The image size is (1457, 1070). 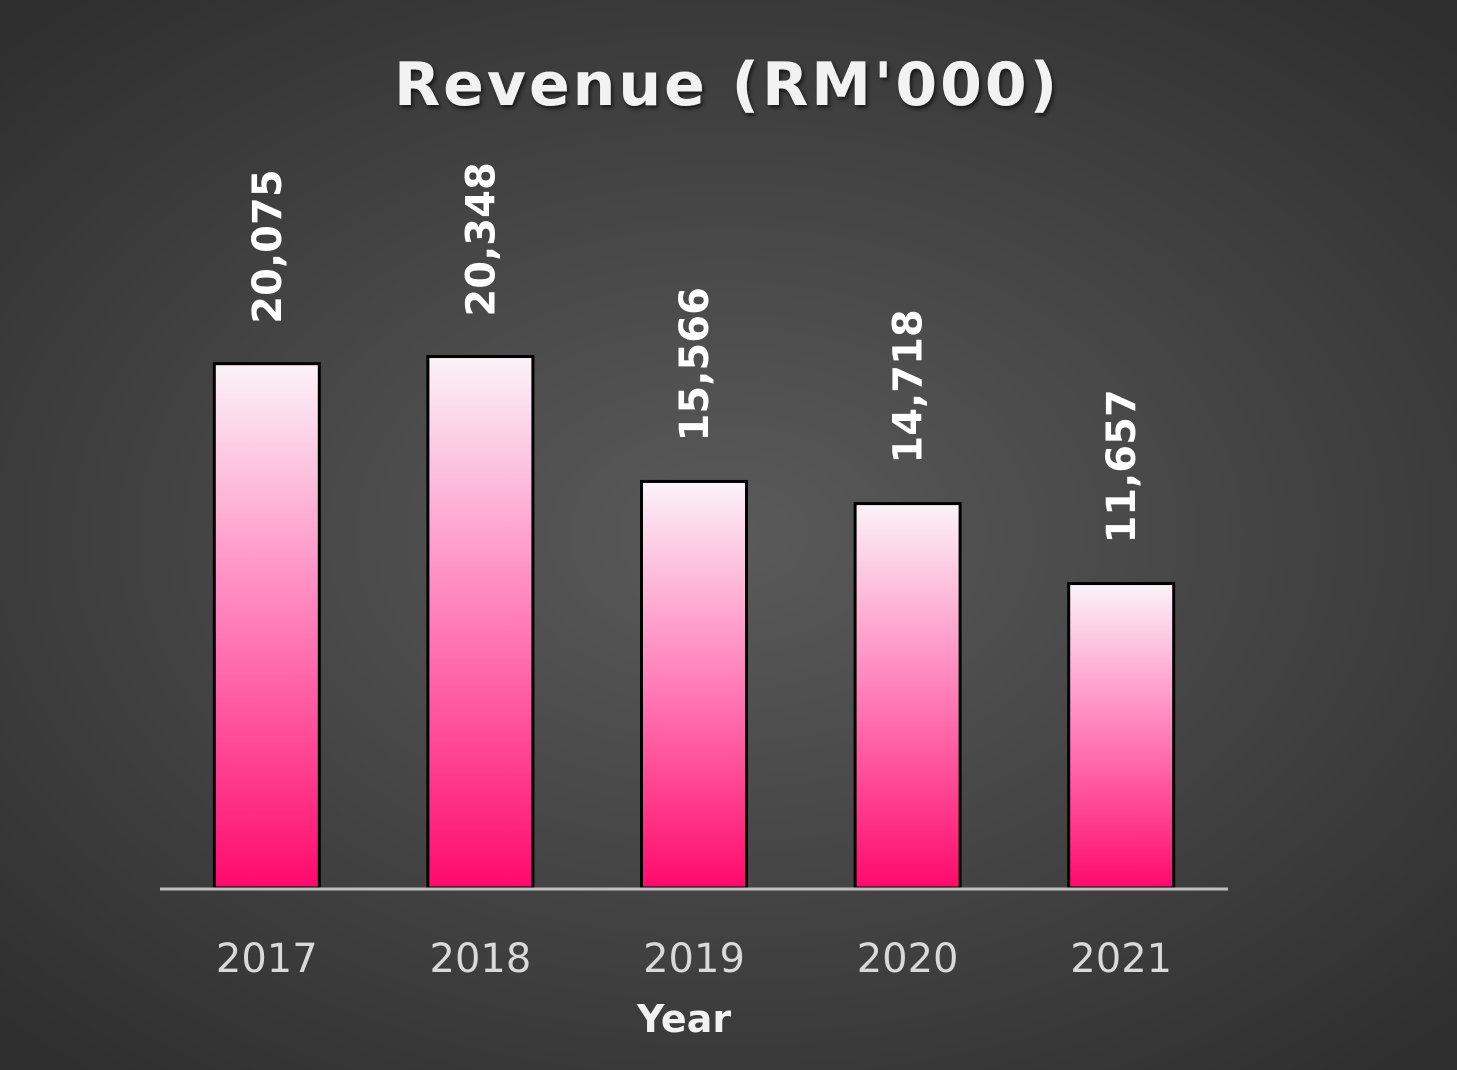 I want to click on bar-2019, so click(x=694, y=684).